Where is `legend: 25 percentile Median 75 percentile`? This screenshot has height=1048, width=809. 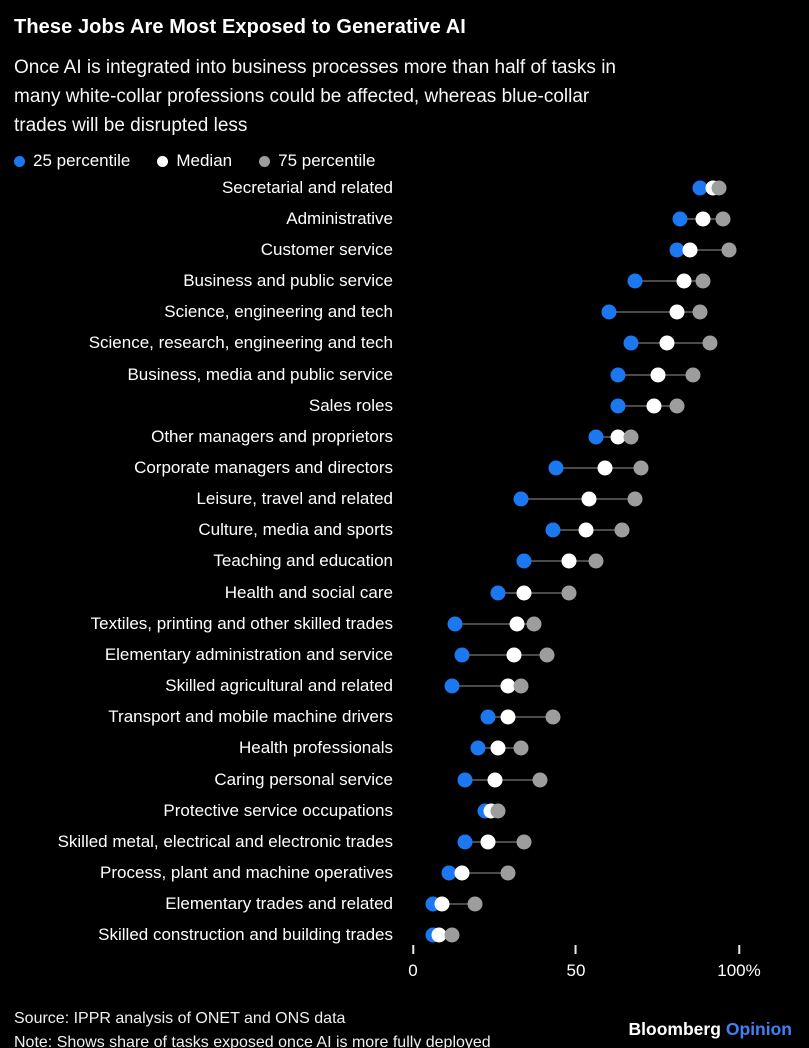
legend: 25 percentile Median 75 percentile is located at coordinates (404, 161).